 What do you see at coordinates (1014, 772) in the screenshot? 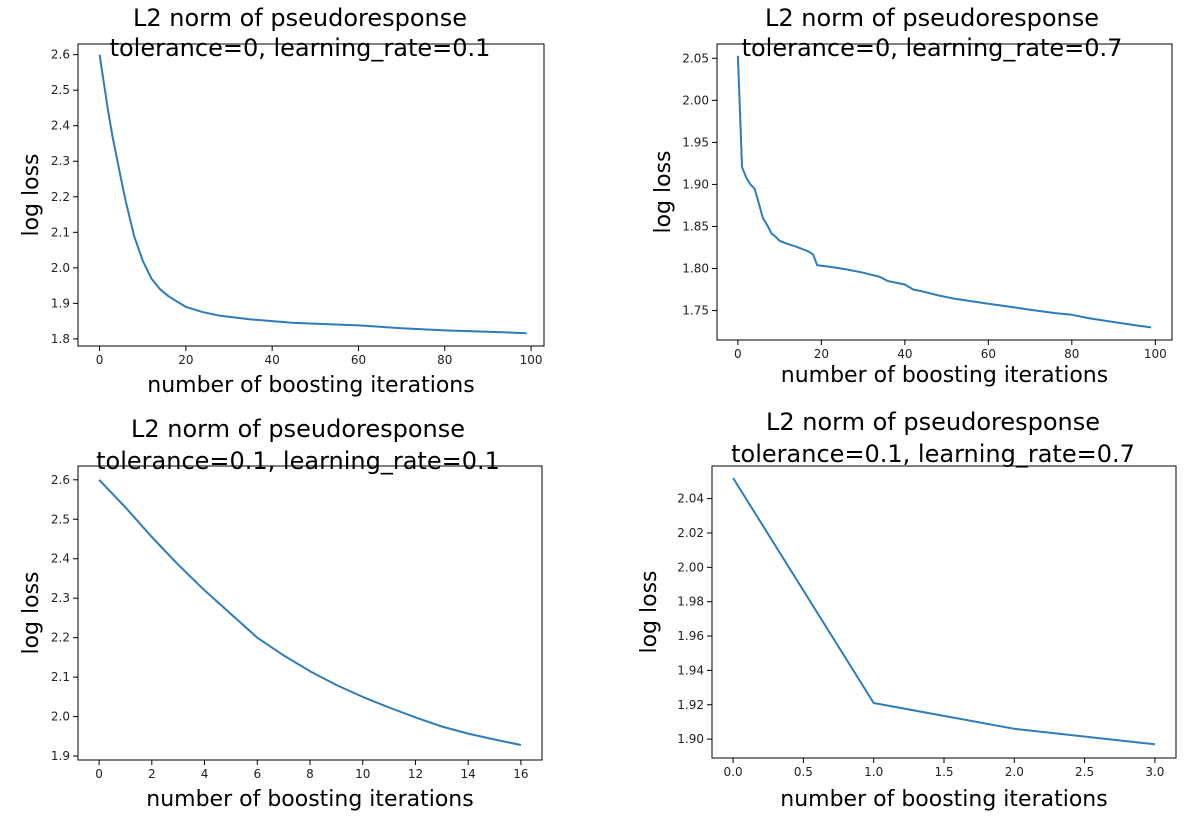
I see `x-tick-label: 2.0` at bounding box center [1014, 772].